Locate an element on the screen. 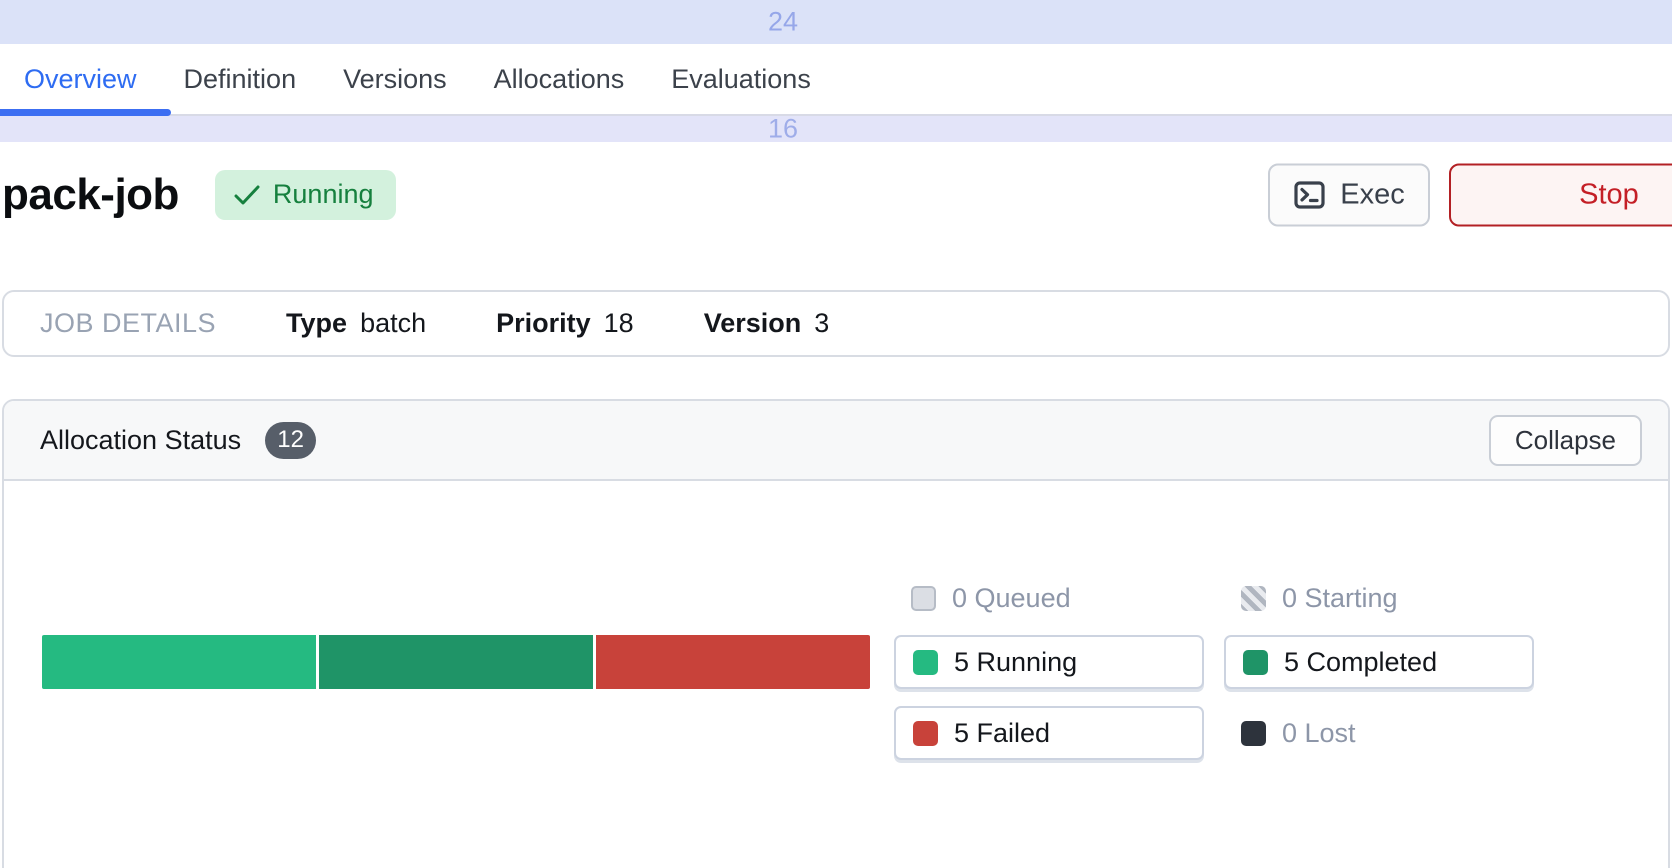  legend-swatch-starting is located at coordinates (1253, 598).